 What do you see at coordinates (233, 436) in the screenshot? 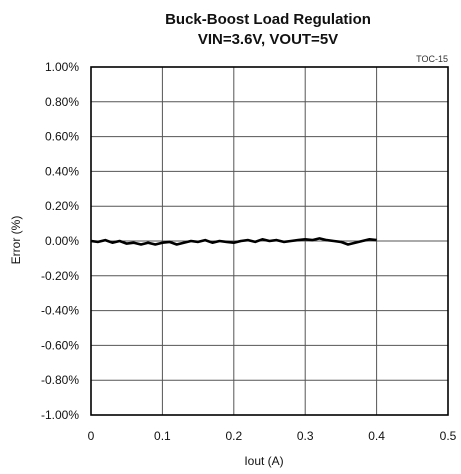
I see `x-tick-label: 0.2` at bounding box center [233, 436].